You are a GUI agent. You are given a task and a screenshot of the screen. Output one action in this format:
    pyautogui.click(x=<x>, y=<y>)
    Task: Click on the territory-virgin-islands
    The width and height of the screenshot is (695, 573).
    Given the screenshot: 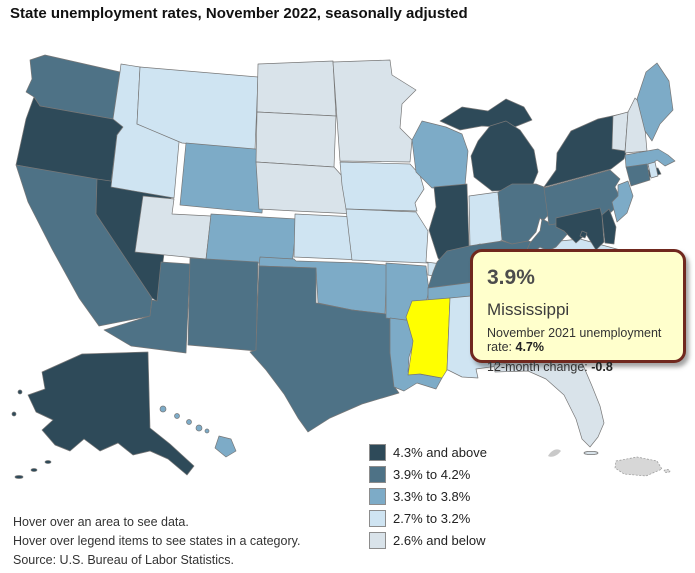 What is the action you would take?
    pyautogui.click(x=554, y=453)
    